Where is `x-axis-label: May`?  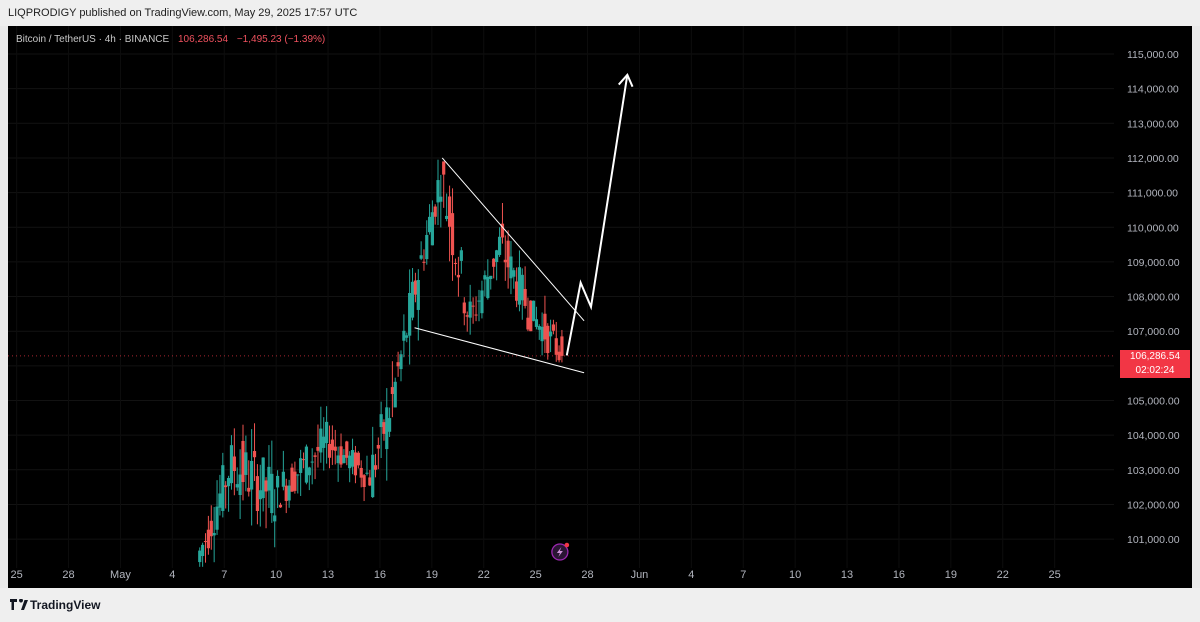 x-axis-label: May is located at coordinates (120, 575).